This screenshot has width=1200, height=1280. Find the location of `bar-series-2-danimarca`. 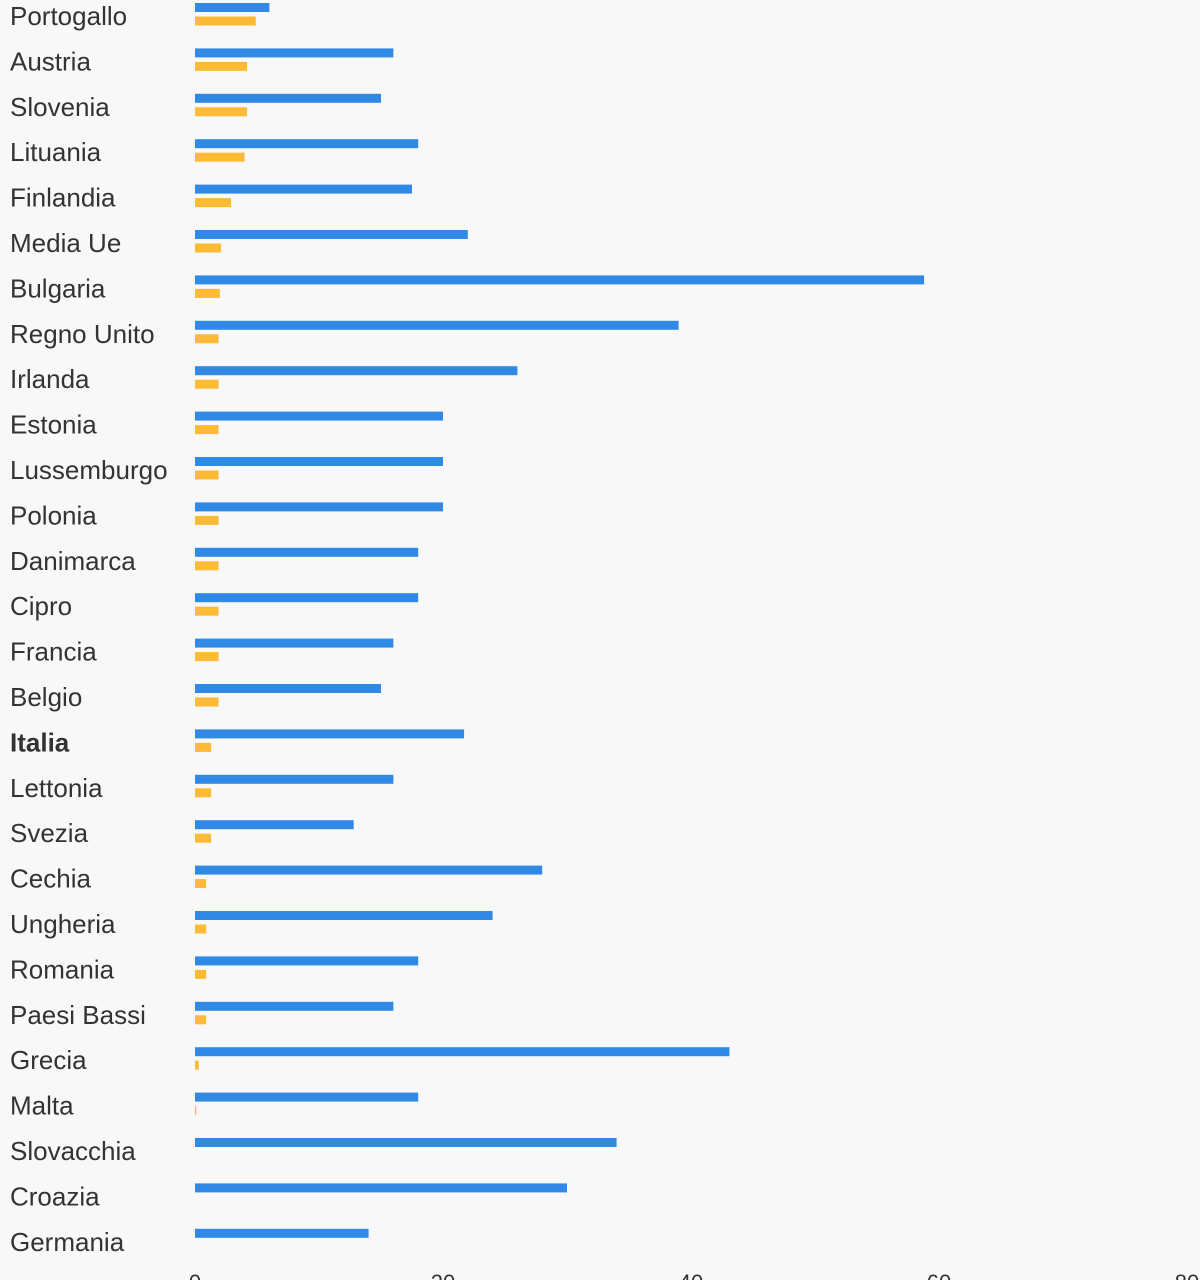

bar-series-2-danimarca is located at coordinates (207, 566).